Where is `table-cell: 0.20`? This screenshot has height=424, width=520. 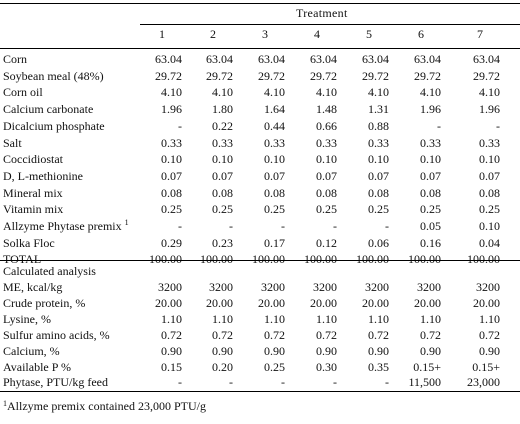
table-cell: 0.20 is located at coordinates (222, 366).